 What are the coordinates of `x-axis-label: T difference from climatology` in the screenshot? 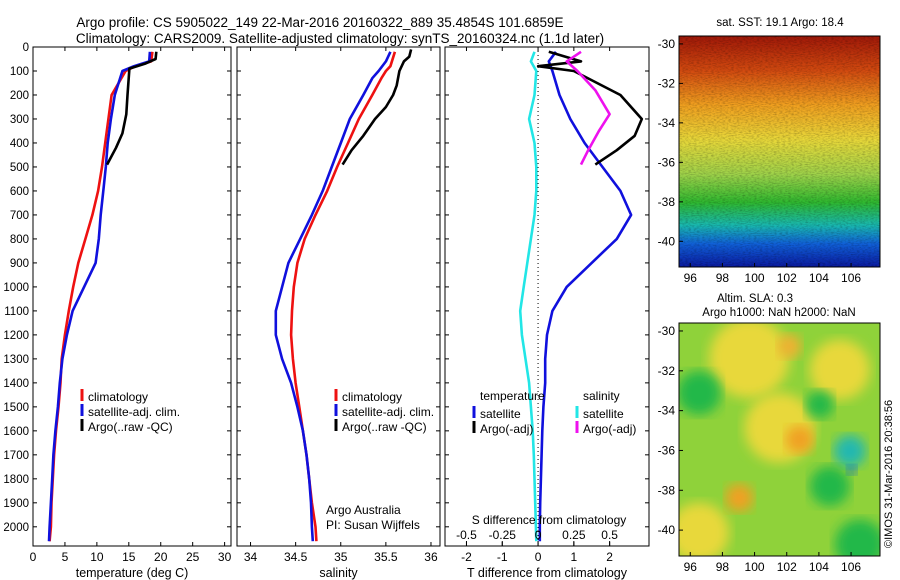 It's located at (547, 573).